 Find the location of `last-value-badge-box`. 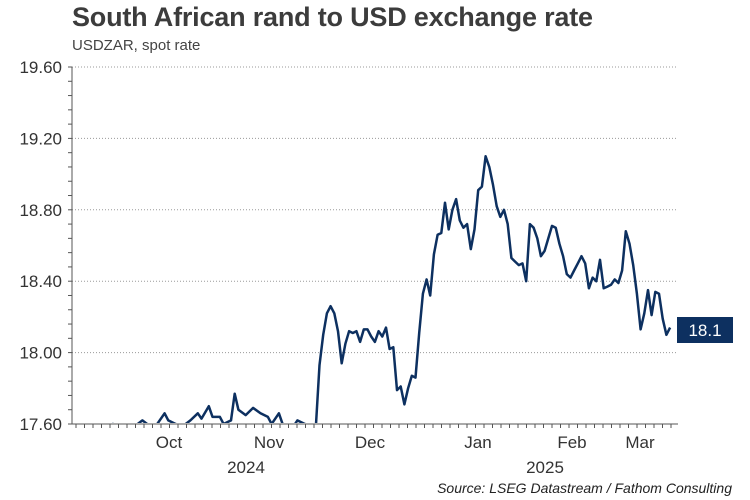

last-value-badge-box is located at coordinates (705, 330).